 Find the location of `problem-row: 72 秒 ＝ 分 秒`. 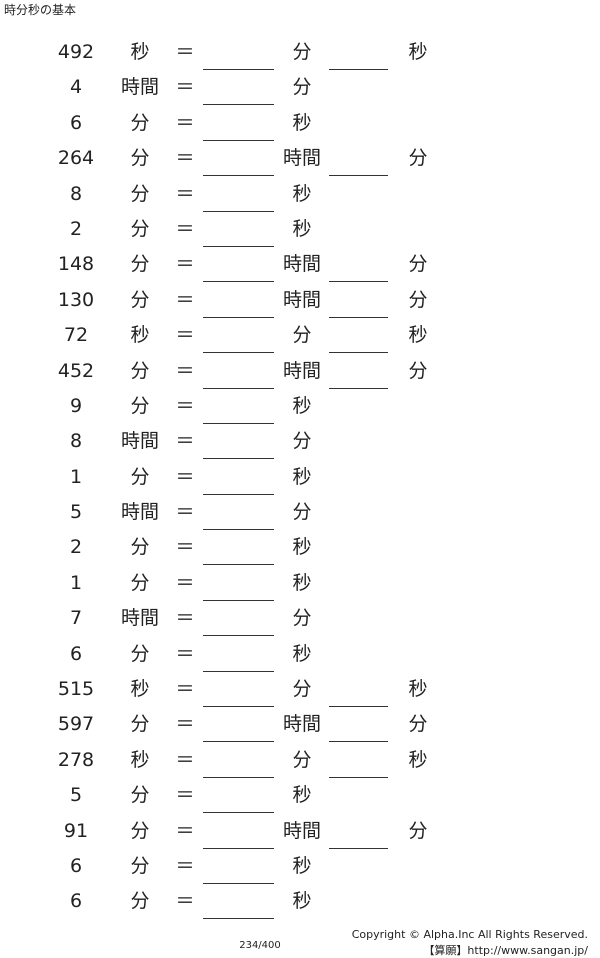

problem-row: 72 秒 ＝ 分 秒 is located at coordinates (300, 336).